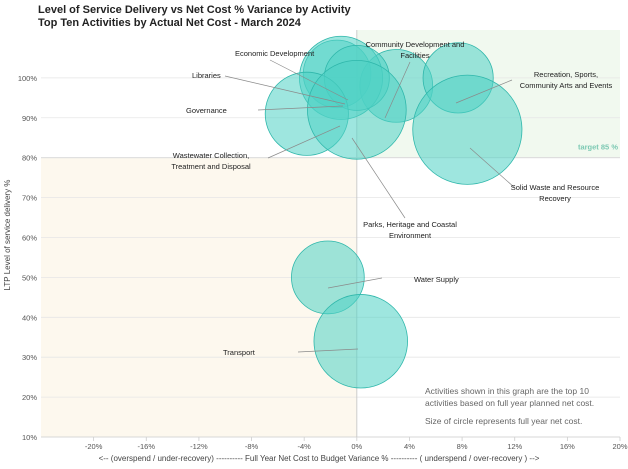 This screenshot has height=469, width=628. I want to click on bubble-label-line: Economic Development, so click(275, 53).